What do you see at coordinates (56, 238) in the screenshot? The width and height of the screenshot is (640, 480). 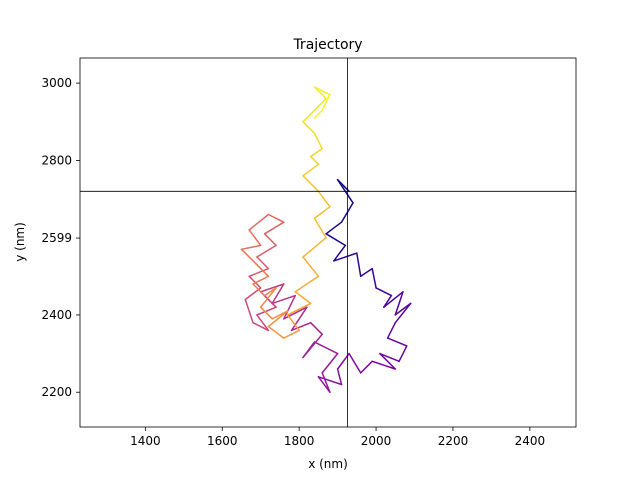 I see `y-tick-label: 2599` at bounding box center [56, 238].